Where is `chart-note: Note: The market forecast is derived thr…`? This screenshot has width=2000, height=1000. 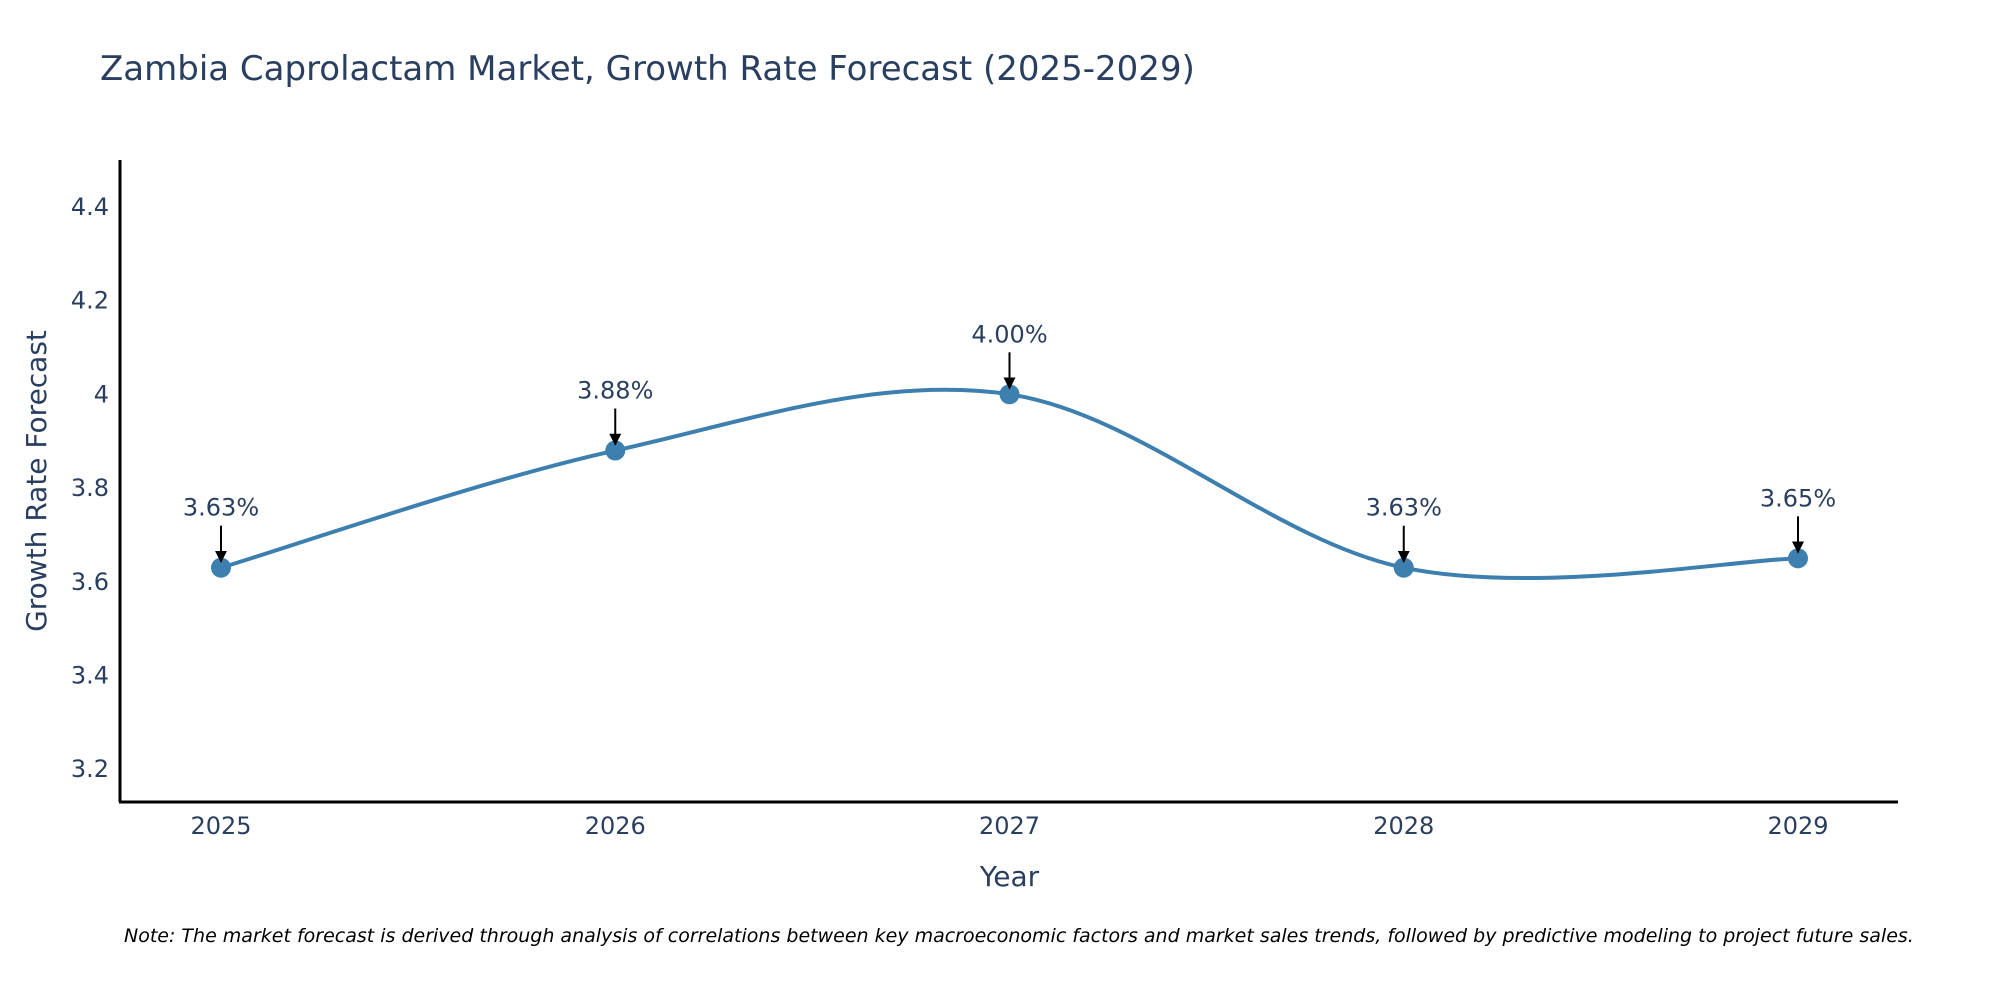 chart-note: Note: The market forecast is derived thr… is located at coordinates (1019, 936).